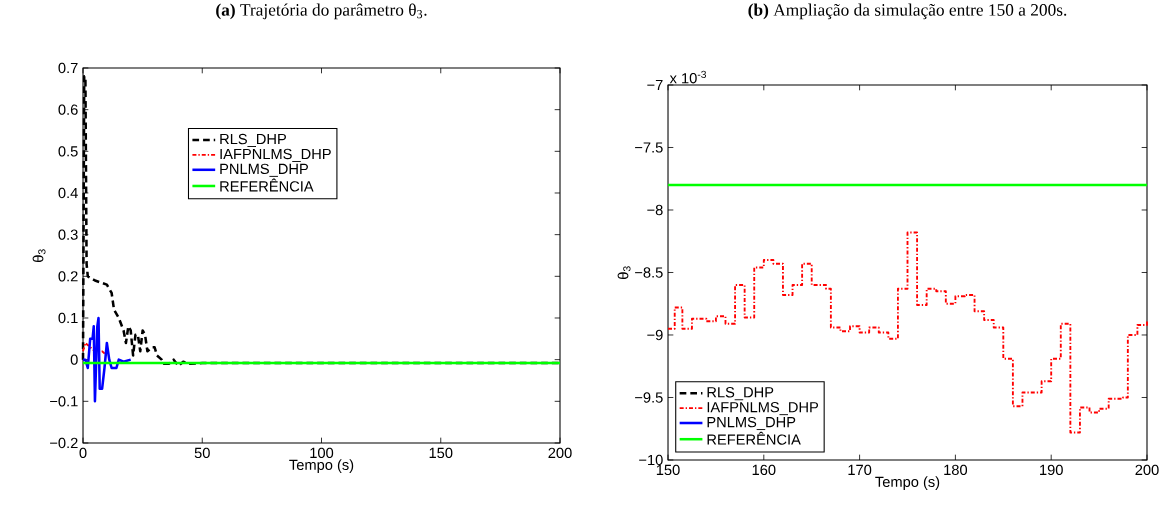  Describe the element at coordinates (655, 210) in the screenshot. I see `y-tick-label: −8` at that location.